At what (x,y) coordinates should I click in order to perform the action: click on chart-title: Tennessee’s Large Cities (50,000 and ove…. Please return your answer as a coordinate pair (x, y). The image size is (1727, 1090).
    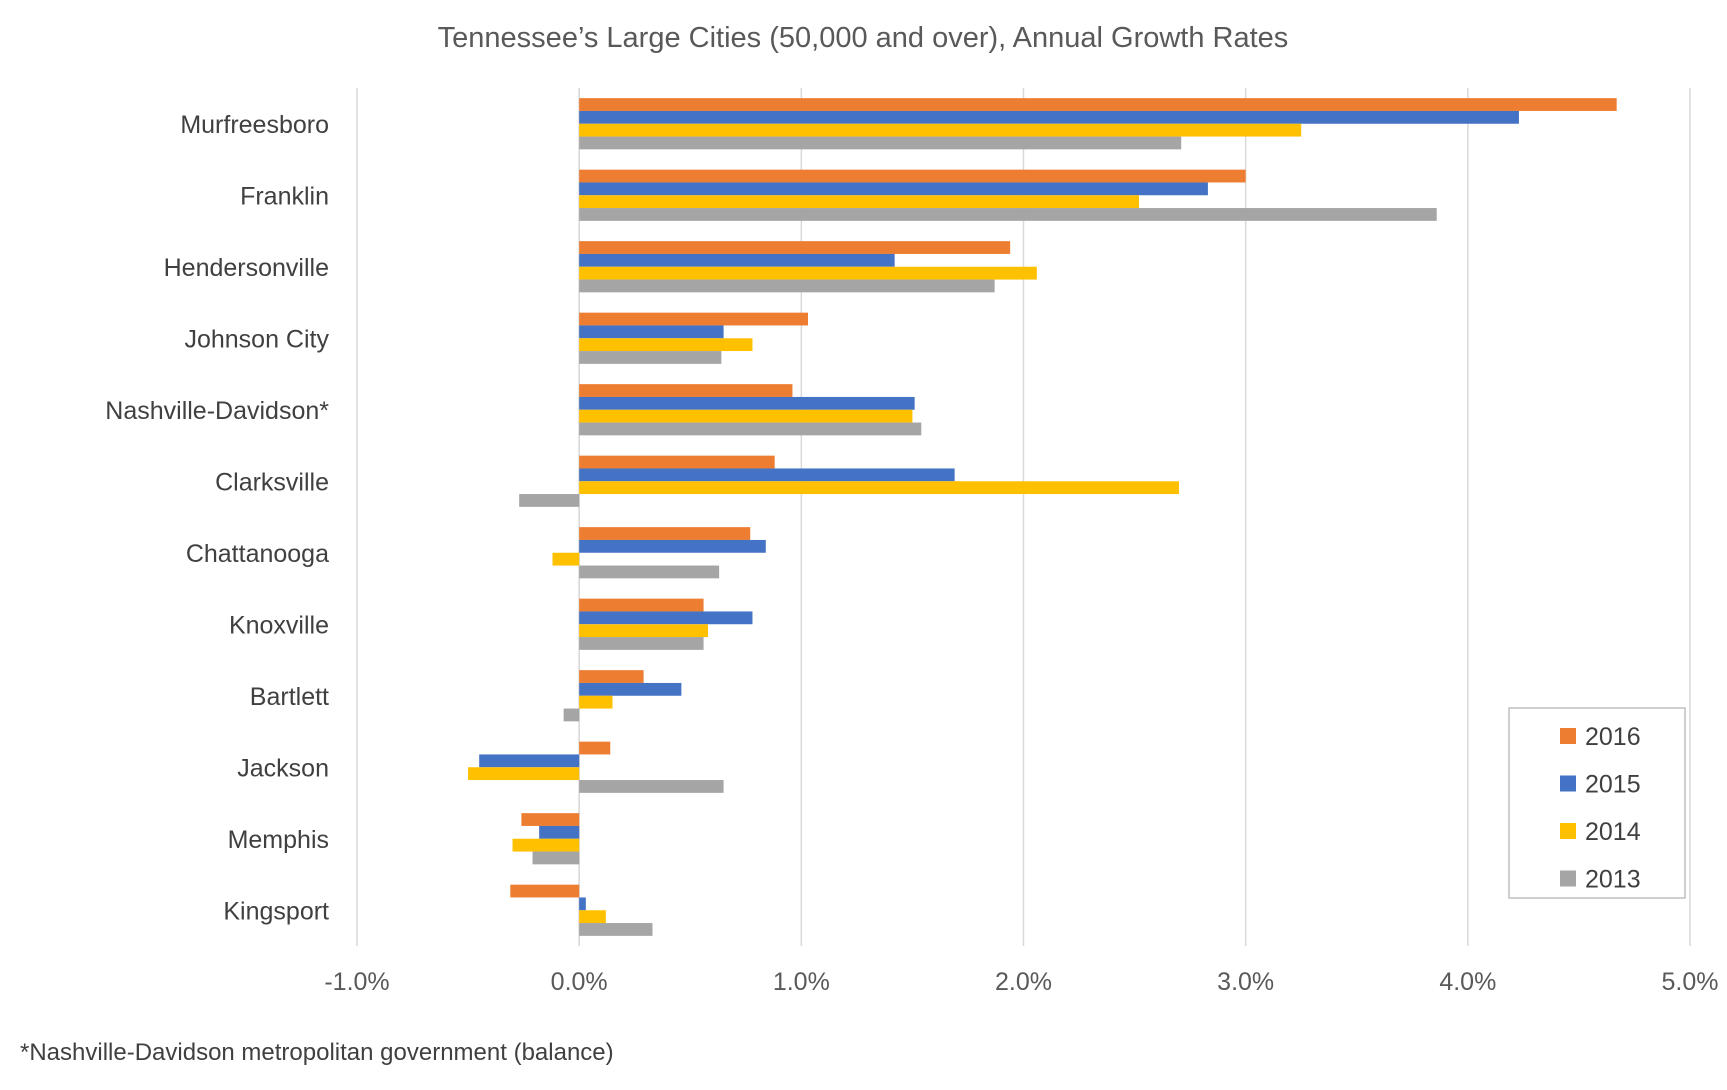
    Looking at the image, I should click on (863, 38).